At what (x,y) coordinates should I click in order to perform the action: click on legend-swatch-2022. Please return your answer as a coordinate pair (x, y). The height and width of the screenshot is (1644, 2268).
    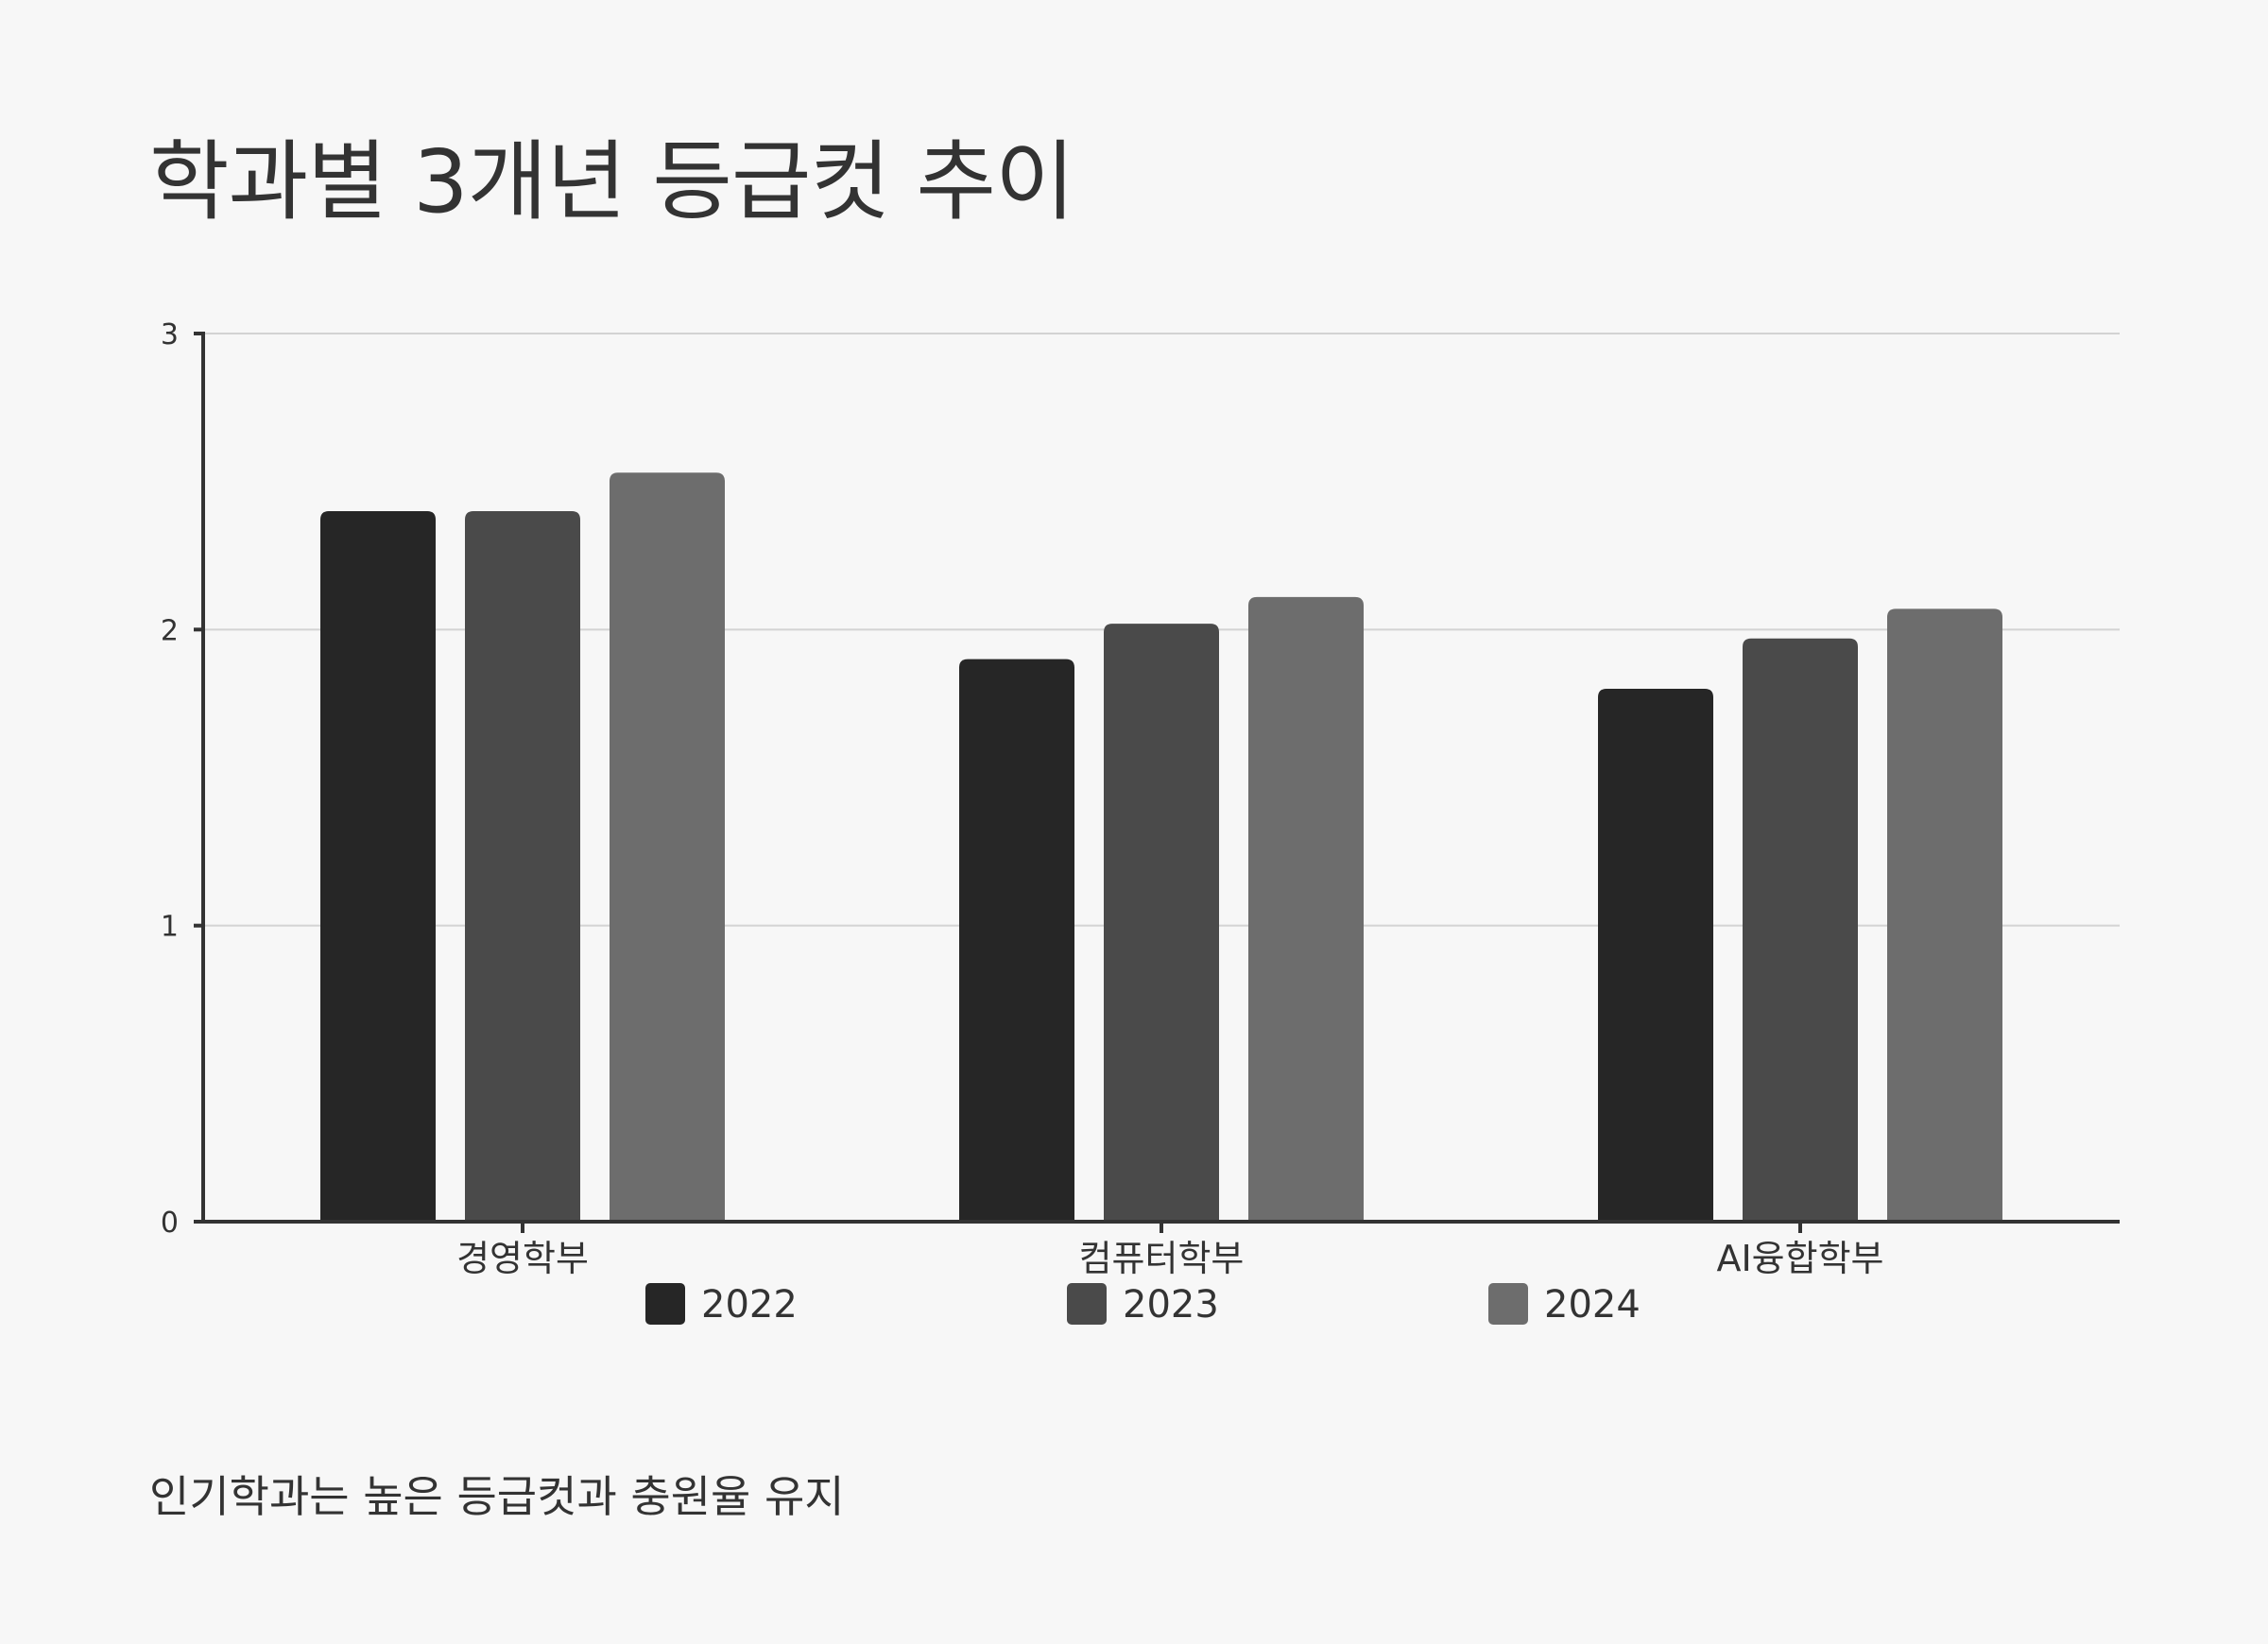
    Looking at the image, I should click on (665, 1304).